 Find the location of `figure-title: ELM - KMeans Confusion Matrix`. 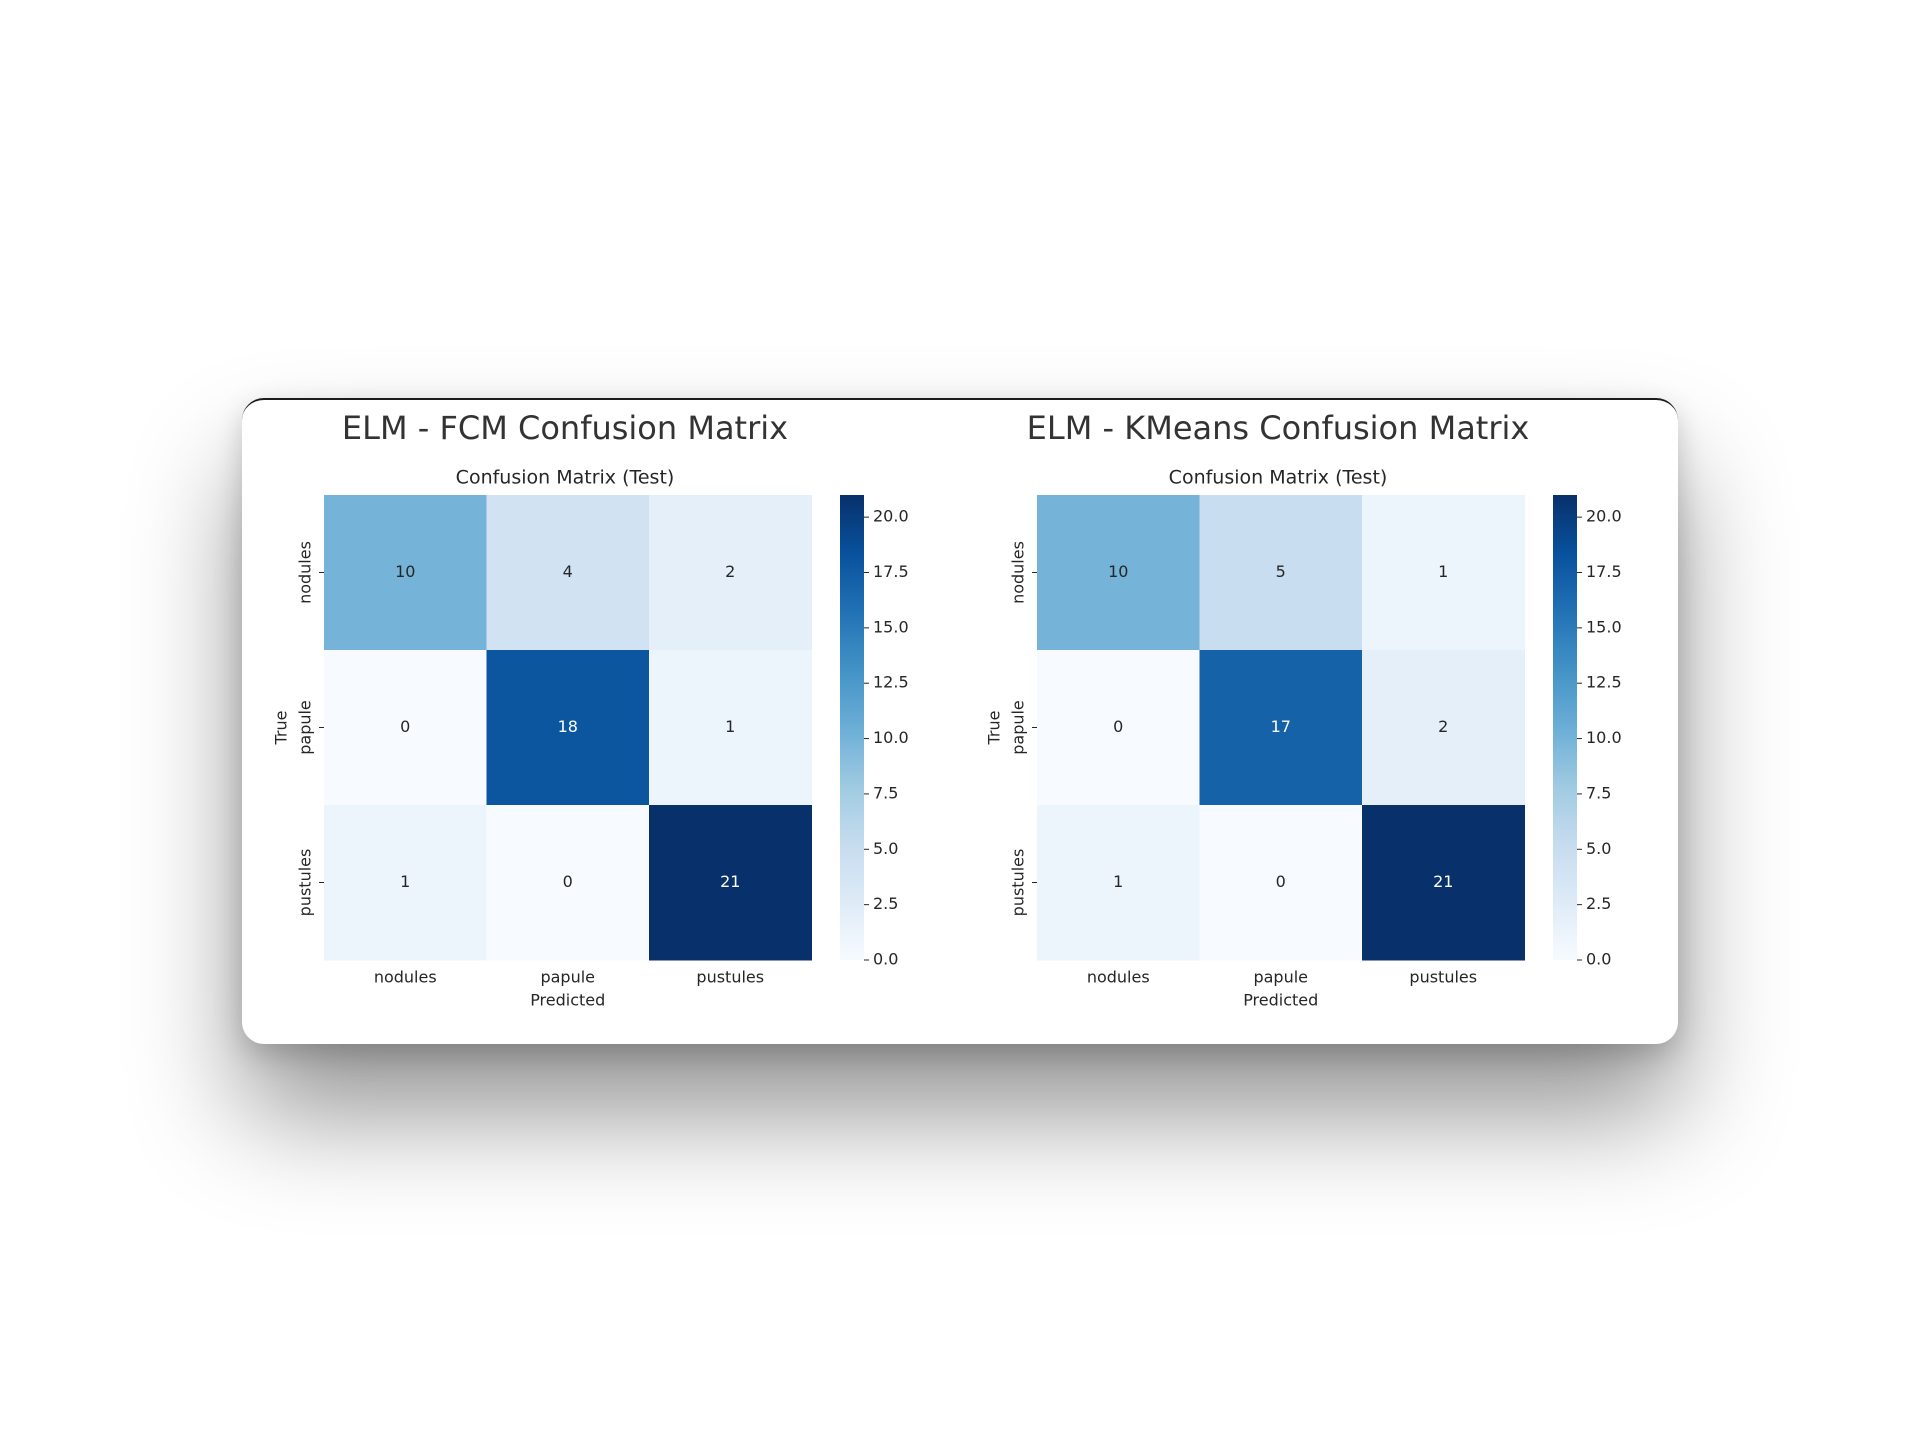

figure-title: ELM - KMeans Confusion Matrix is located at coordinates (1278, 428).